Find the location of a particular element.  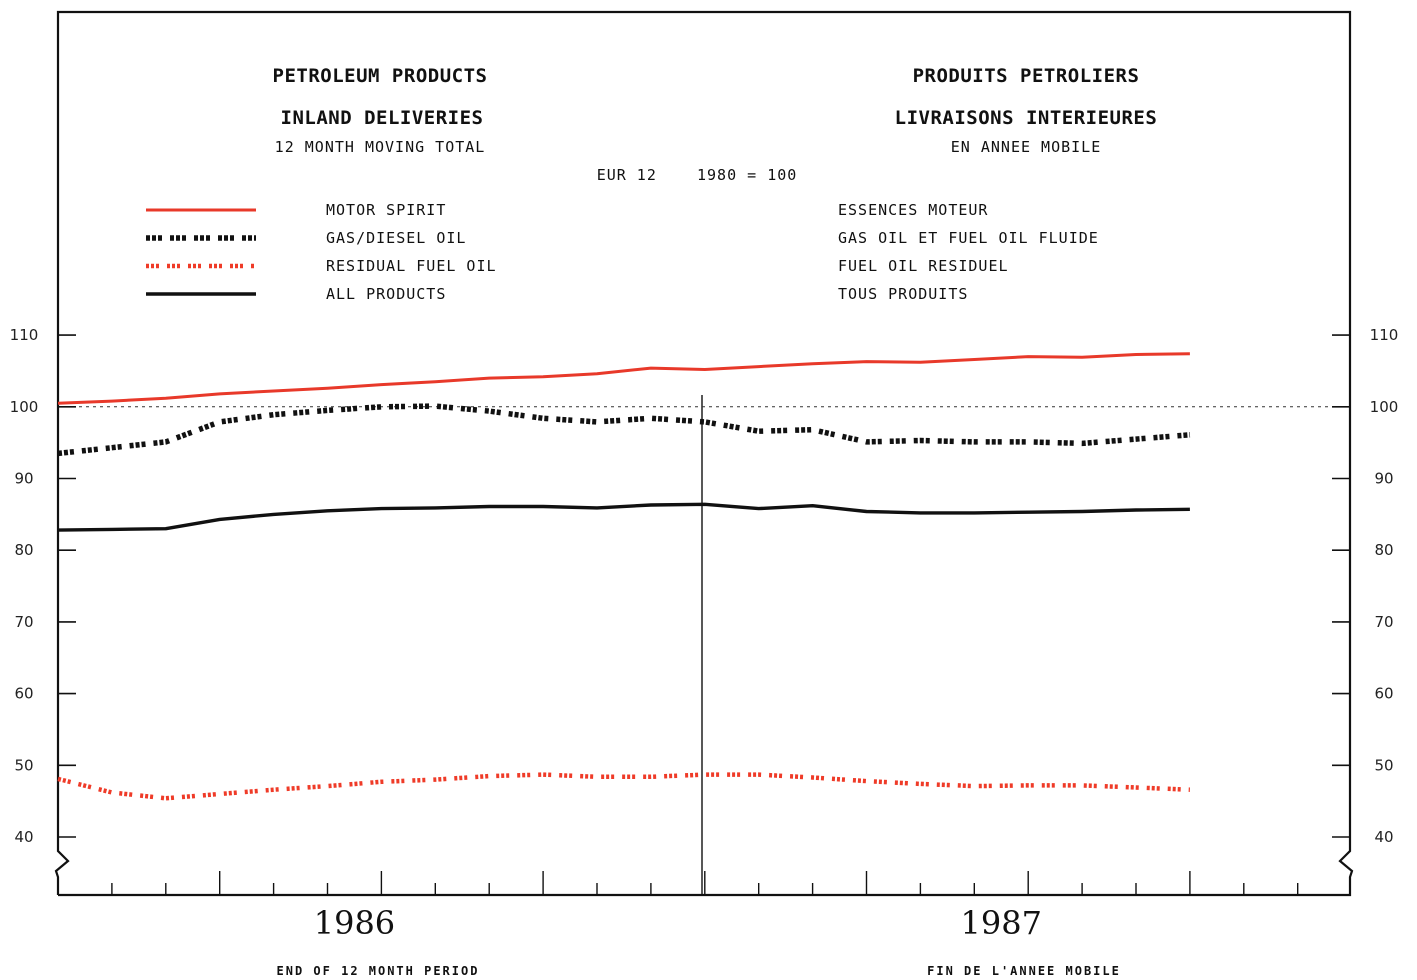

y-tick-label-right-60: 60 is located at coordinates (1383, 694).